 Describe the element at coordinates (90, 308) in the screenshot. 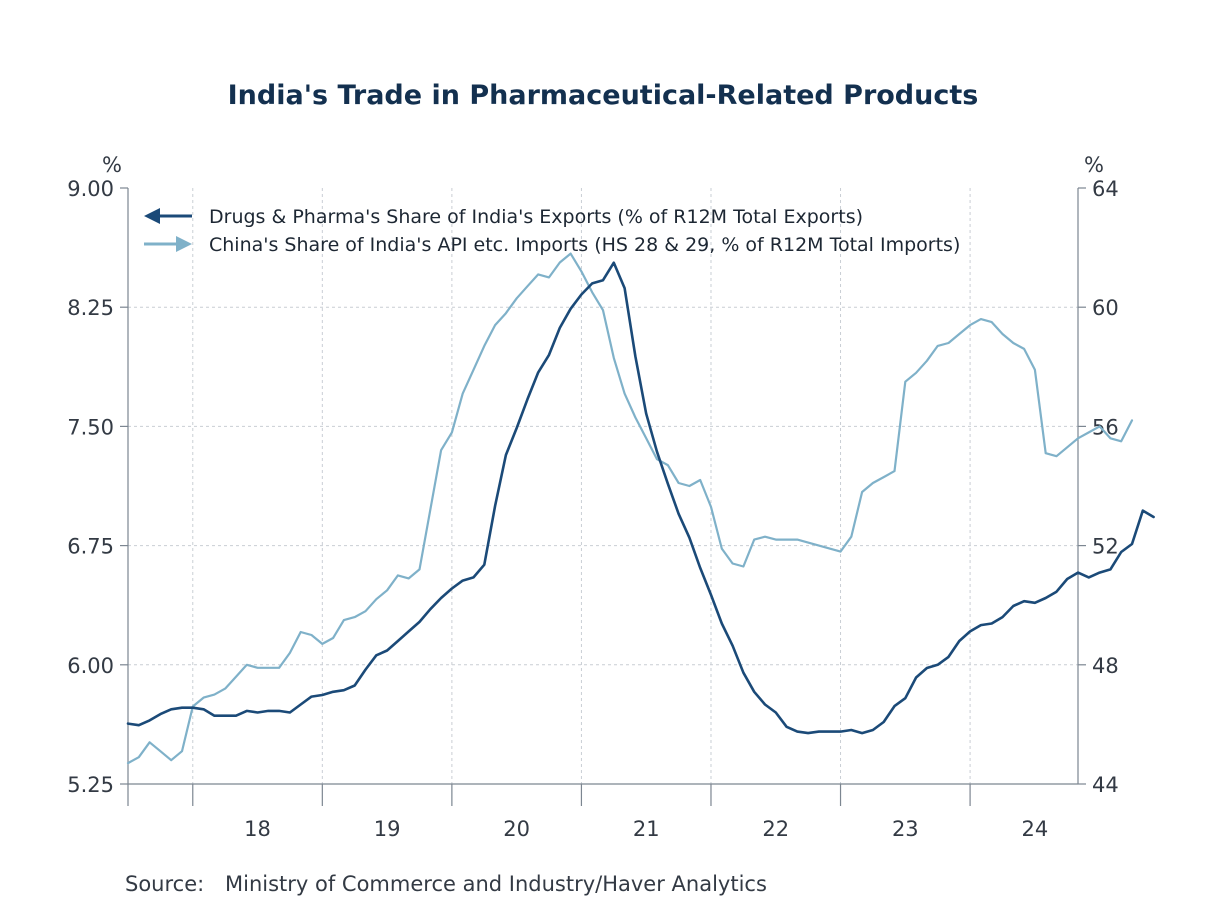

I see `left-axis-tick-label: 8.25` at that location.